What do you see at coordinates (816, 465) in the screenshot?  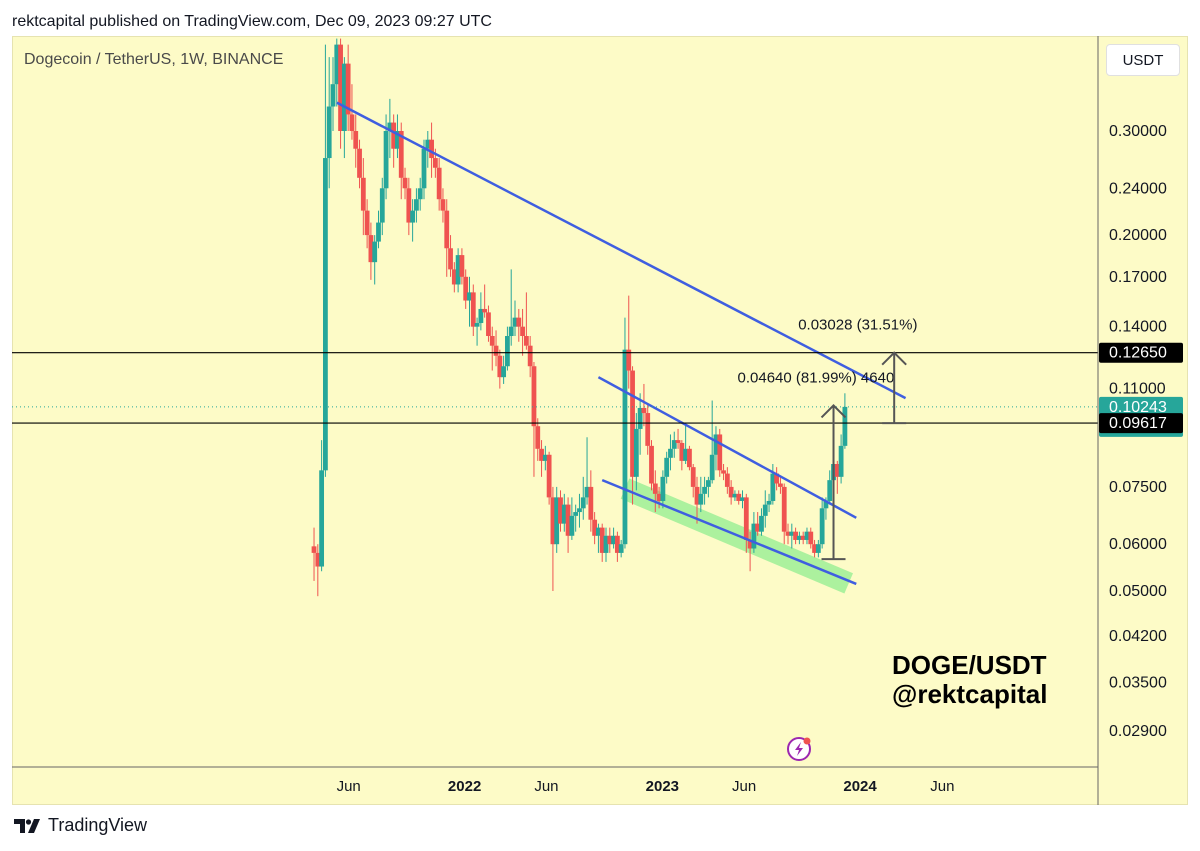 I see `measure-arrow: 0.04640 (81.99%) 4640` at bounding box center [816, 465].